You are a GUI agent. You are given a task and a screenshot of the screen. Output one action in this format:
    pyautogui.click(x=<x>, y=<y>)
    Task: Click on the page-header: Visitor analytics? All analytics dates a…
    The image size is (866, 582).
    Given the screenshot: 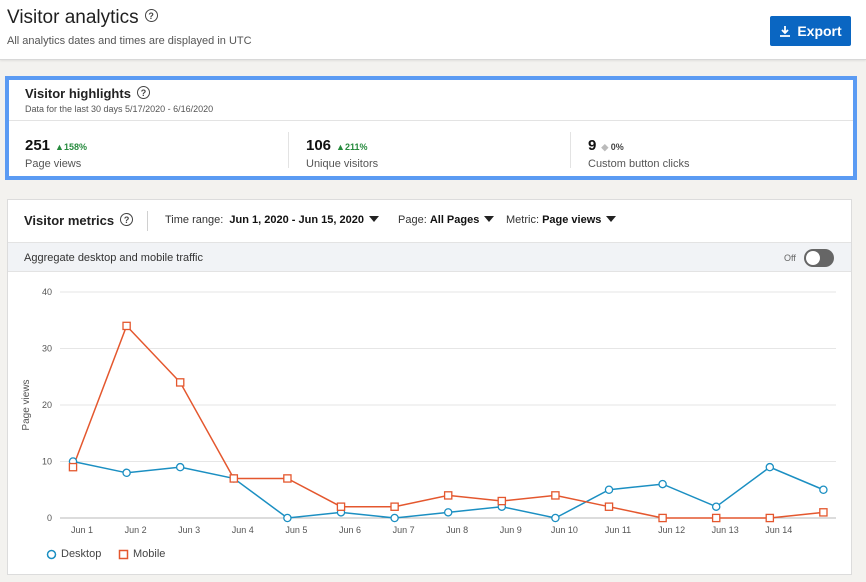 What is the action you would take?
    pyautogui.click(x=433, y=30)
    